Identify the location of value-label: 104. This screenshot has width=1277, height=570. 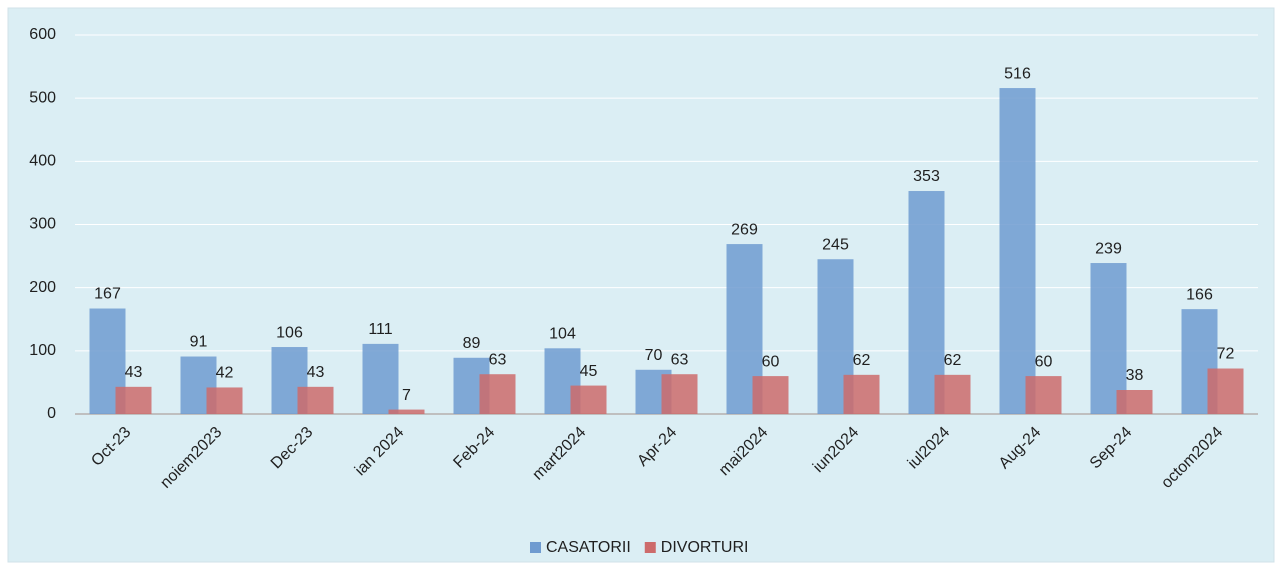
(562, 334).